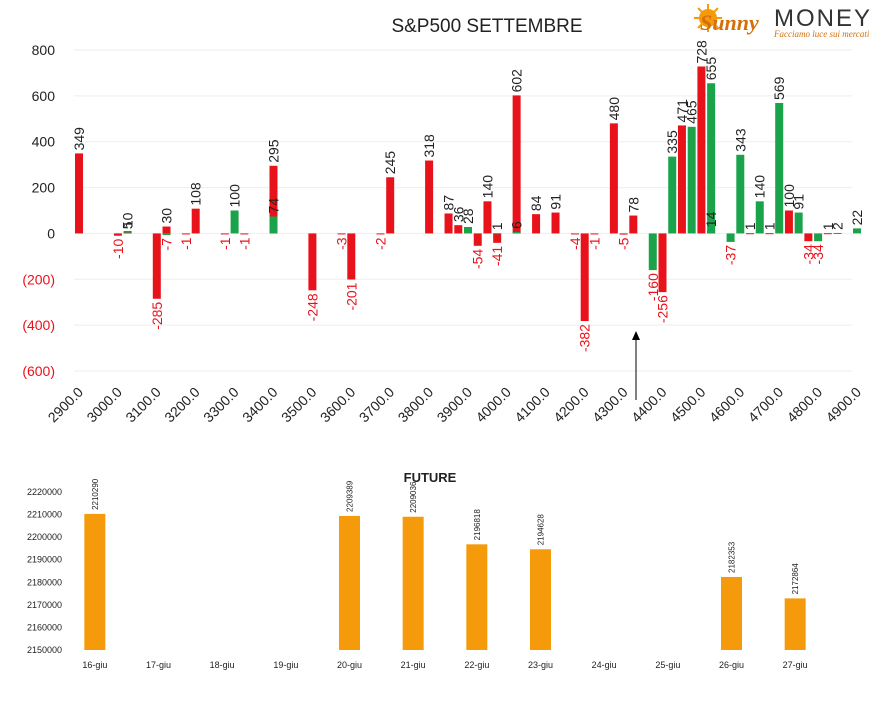  Describe the element at coordinates (497, 234) in the screenshot. I see `bar-3975-green` at that location.